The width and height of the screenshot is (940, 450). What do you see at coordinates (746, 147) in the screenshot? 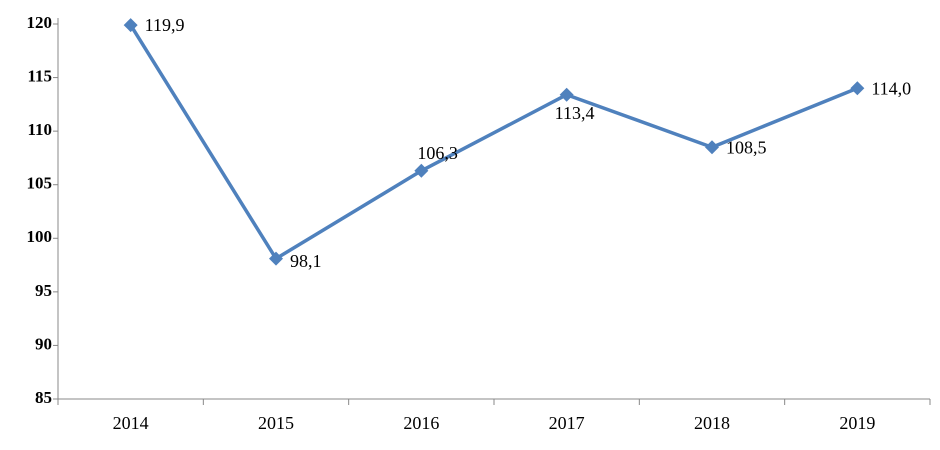
I see `value-label: 108,5` at bounding box center [746, 147].